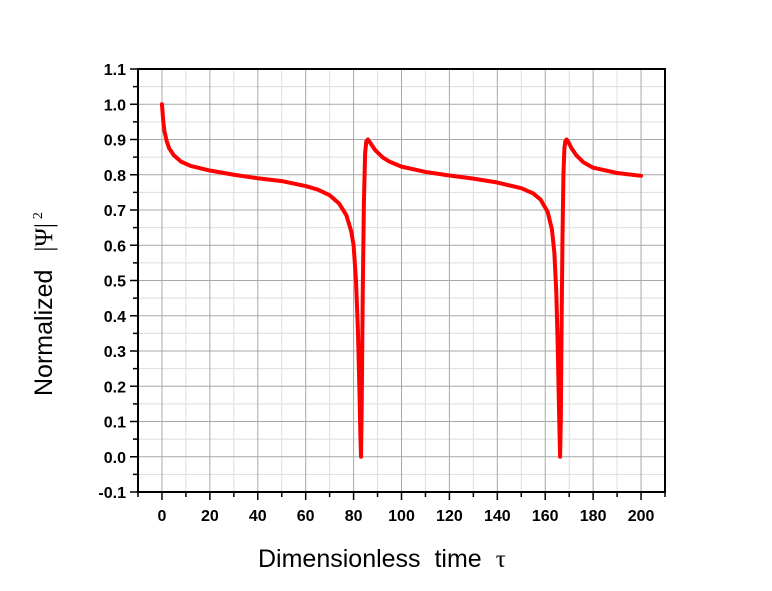 The image size is (772, 591). What do you see at coordinates (115, 211) in the screenshot?
I see `y-tick-label: 0.7` at bounding box center [115, 211].